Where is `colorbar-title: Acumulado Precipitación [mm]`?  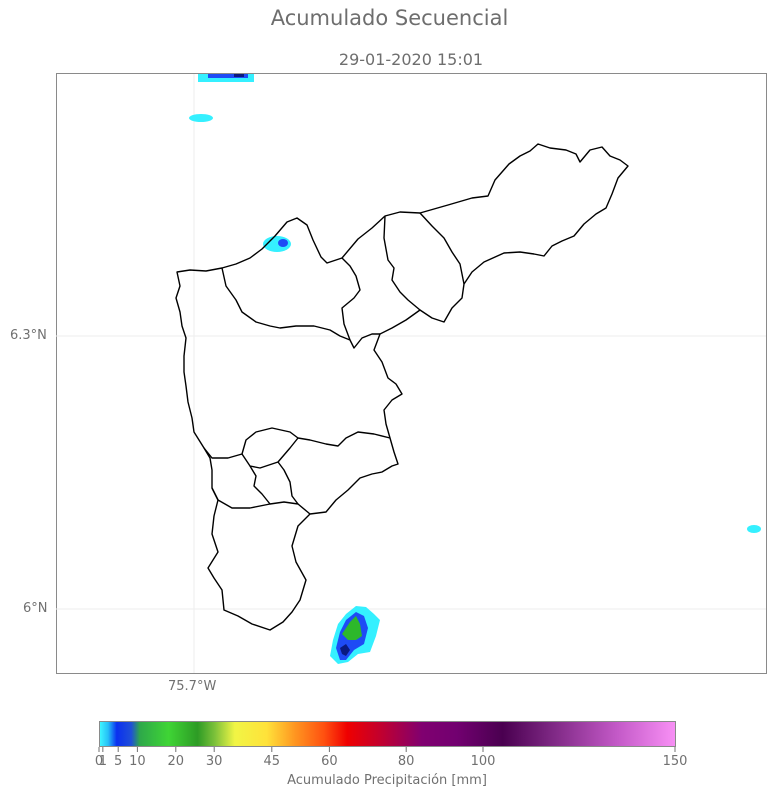 colorbar-title: Acumulado Precipitación [mm] is located at coordinates (387, 780).